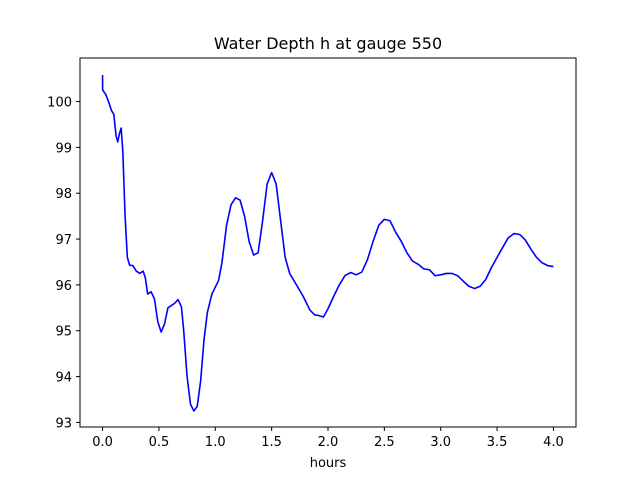  Describe the element at coordinates (63, 332) in the screenshot. I see `y-tick-label: 95` at that location.